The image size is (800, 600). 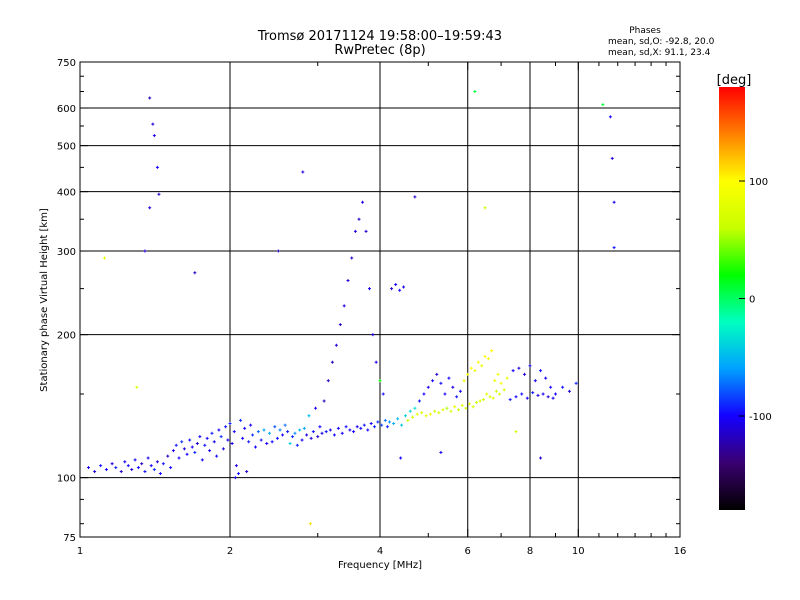 What do you see at coordinates (66, 252) in the screenshot?
I see `y-tick-label: 300` at bounding box center [66, 252].